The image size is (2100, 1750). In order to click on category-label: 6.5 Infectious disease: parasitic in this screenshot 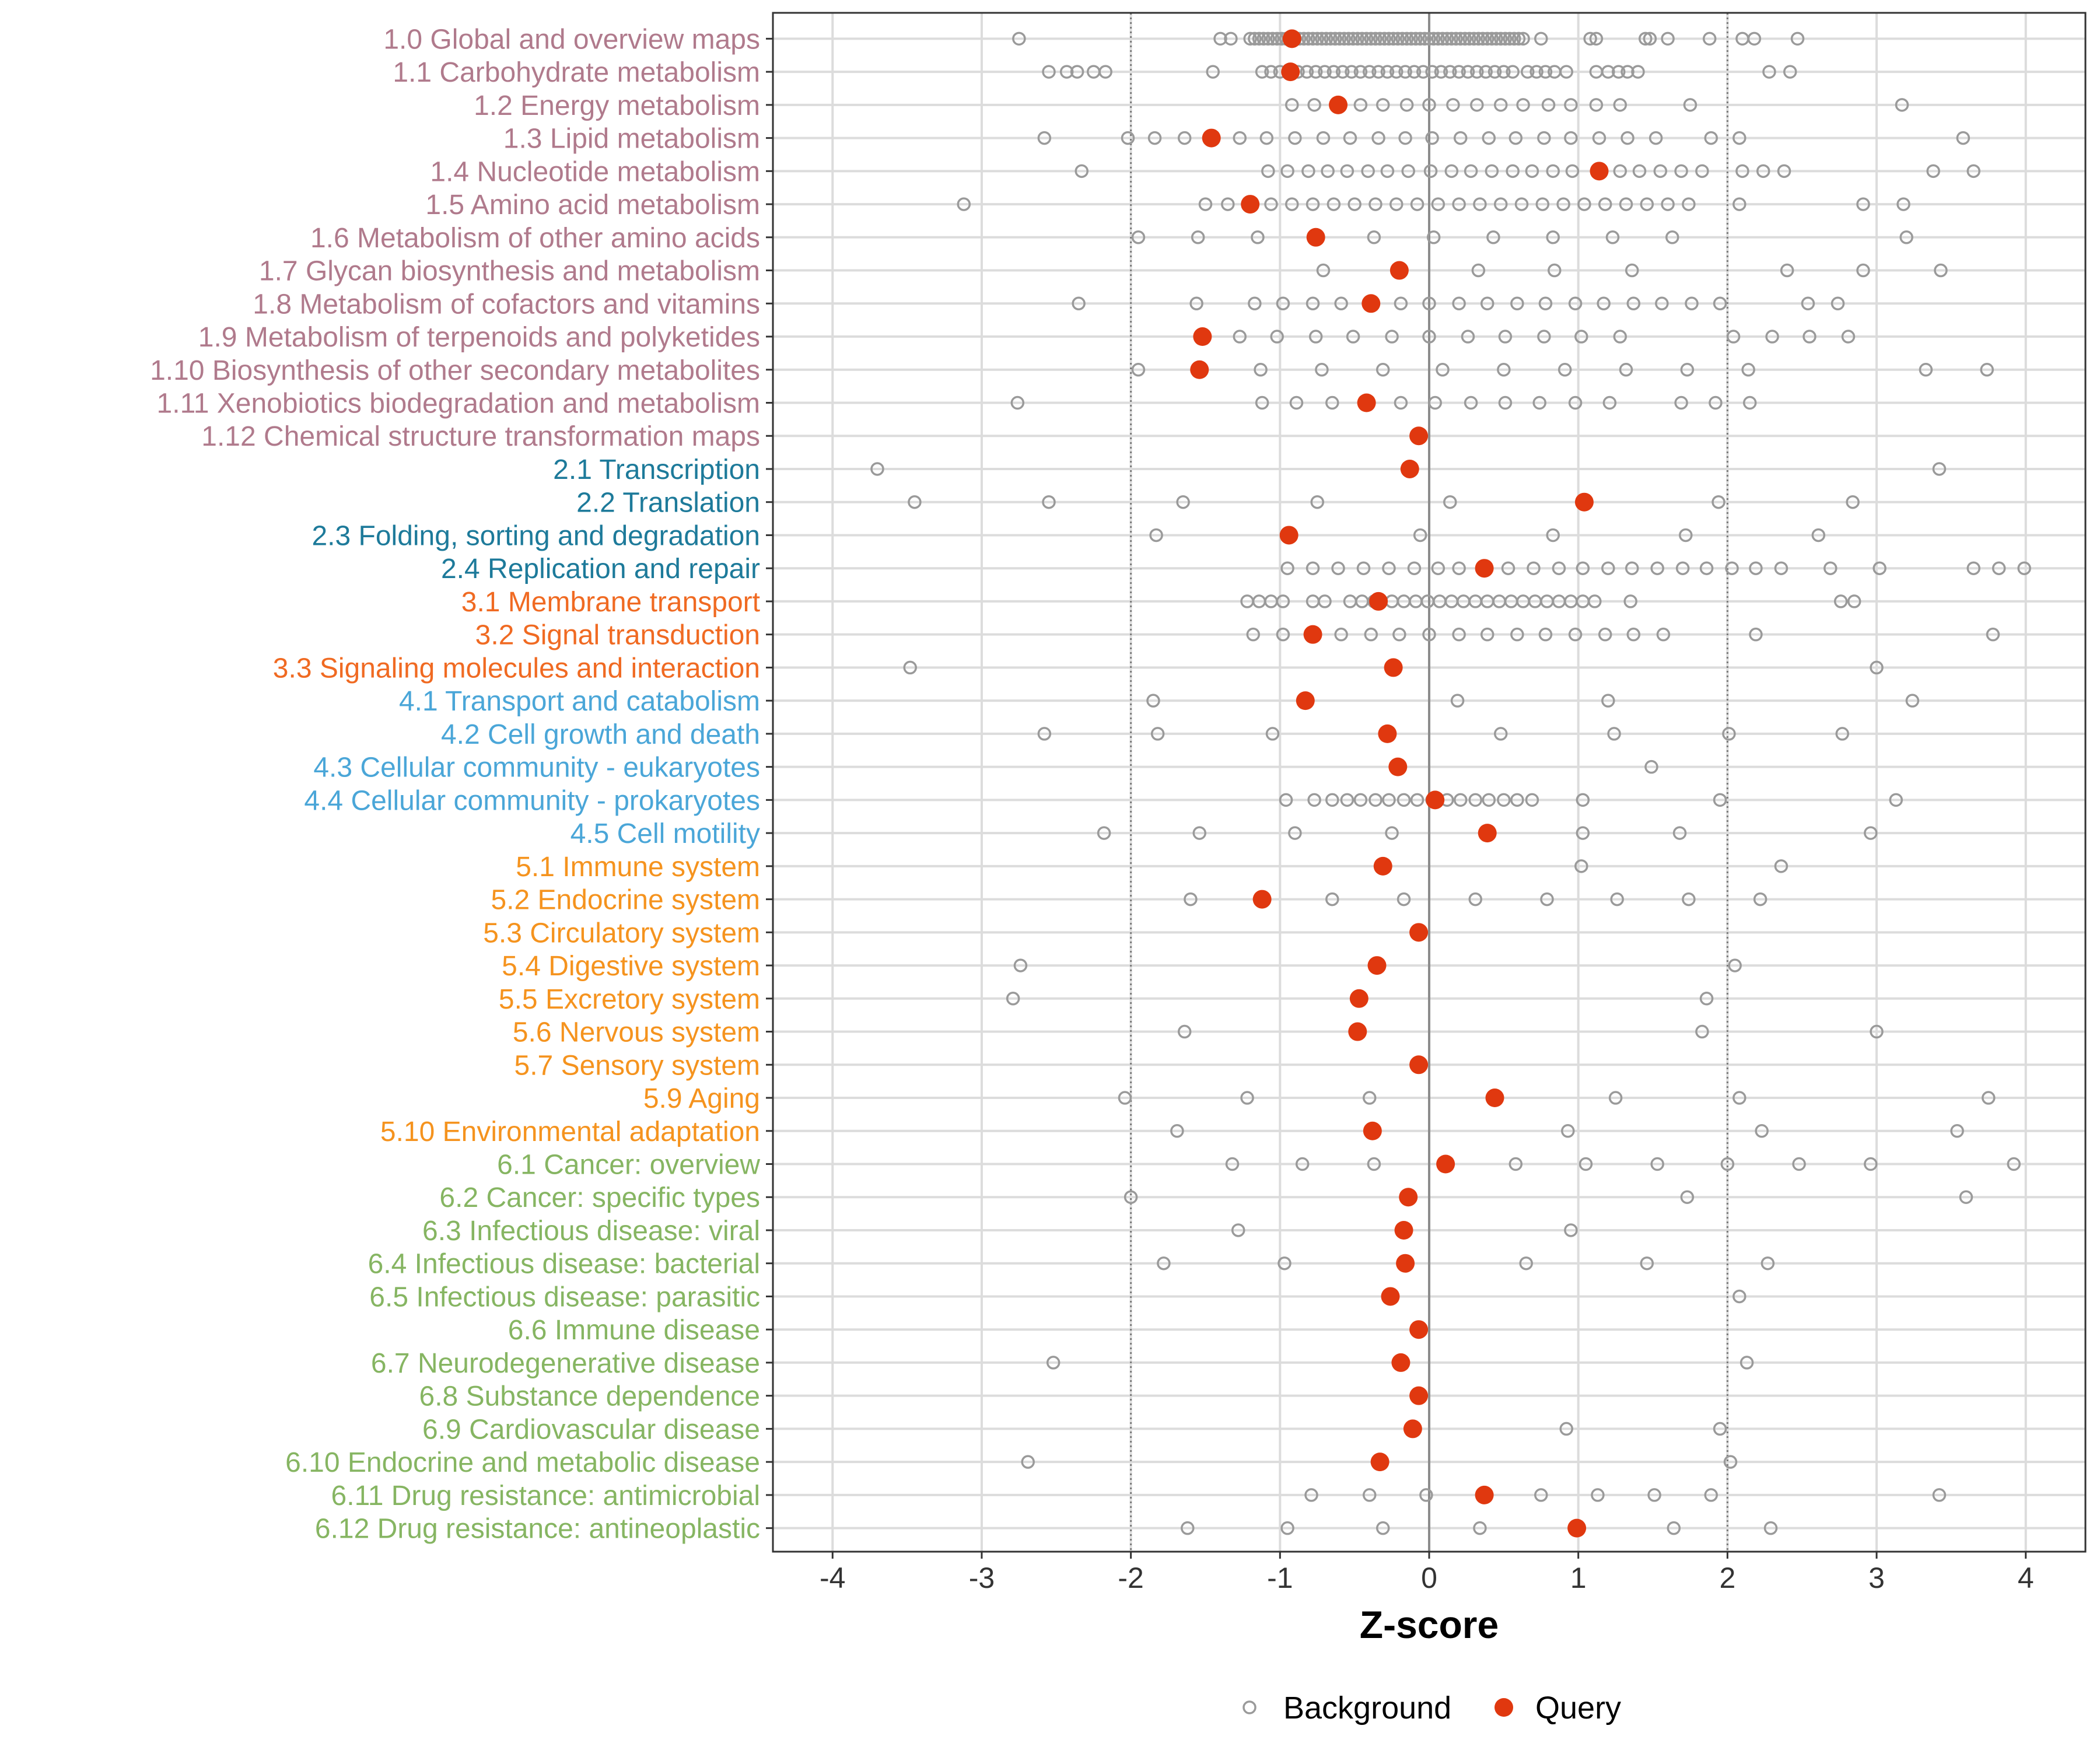, I will do `click(564, 1297)`.